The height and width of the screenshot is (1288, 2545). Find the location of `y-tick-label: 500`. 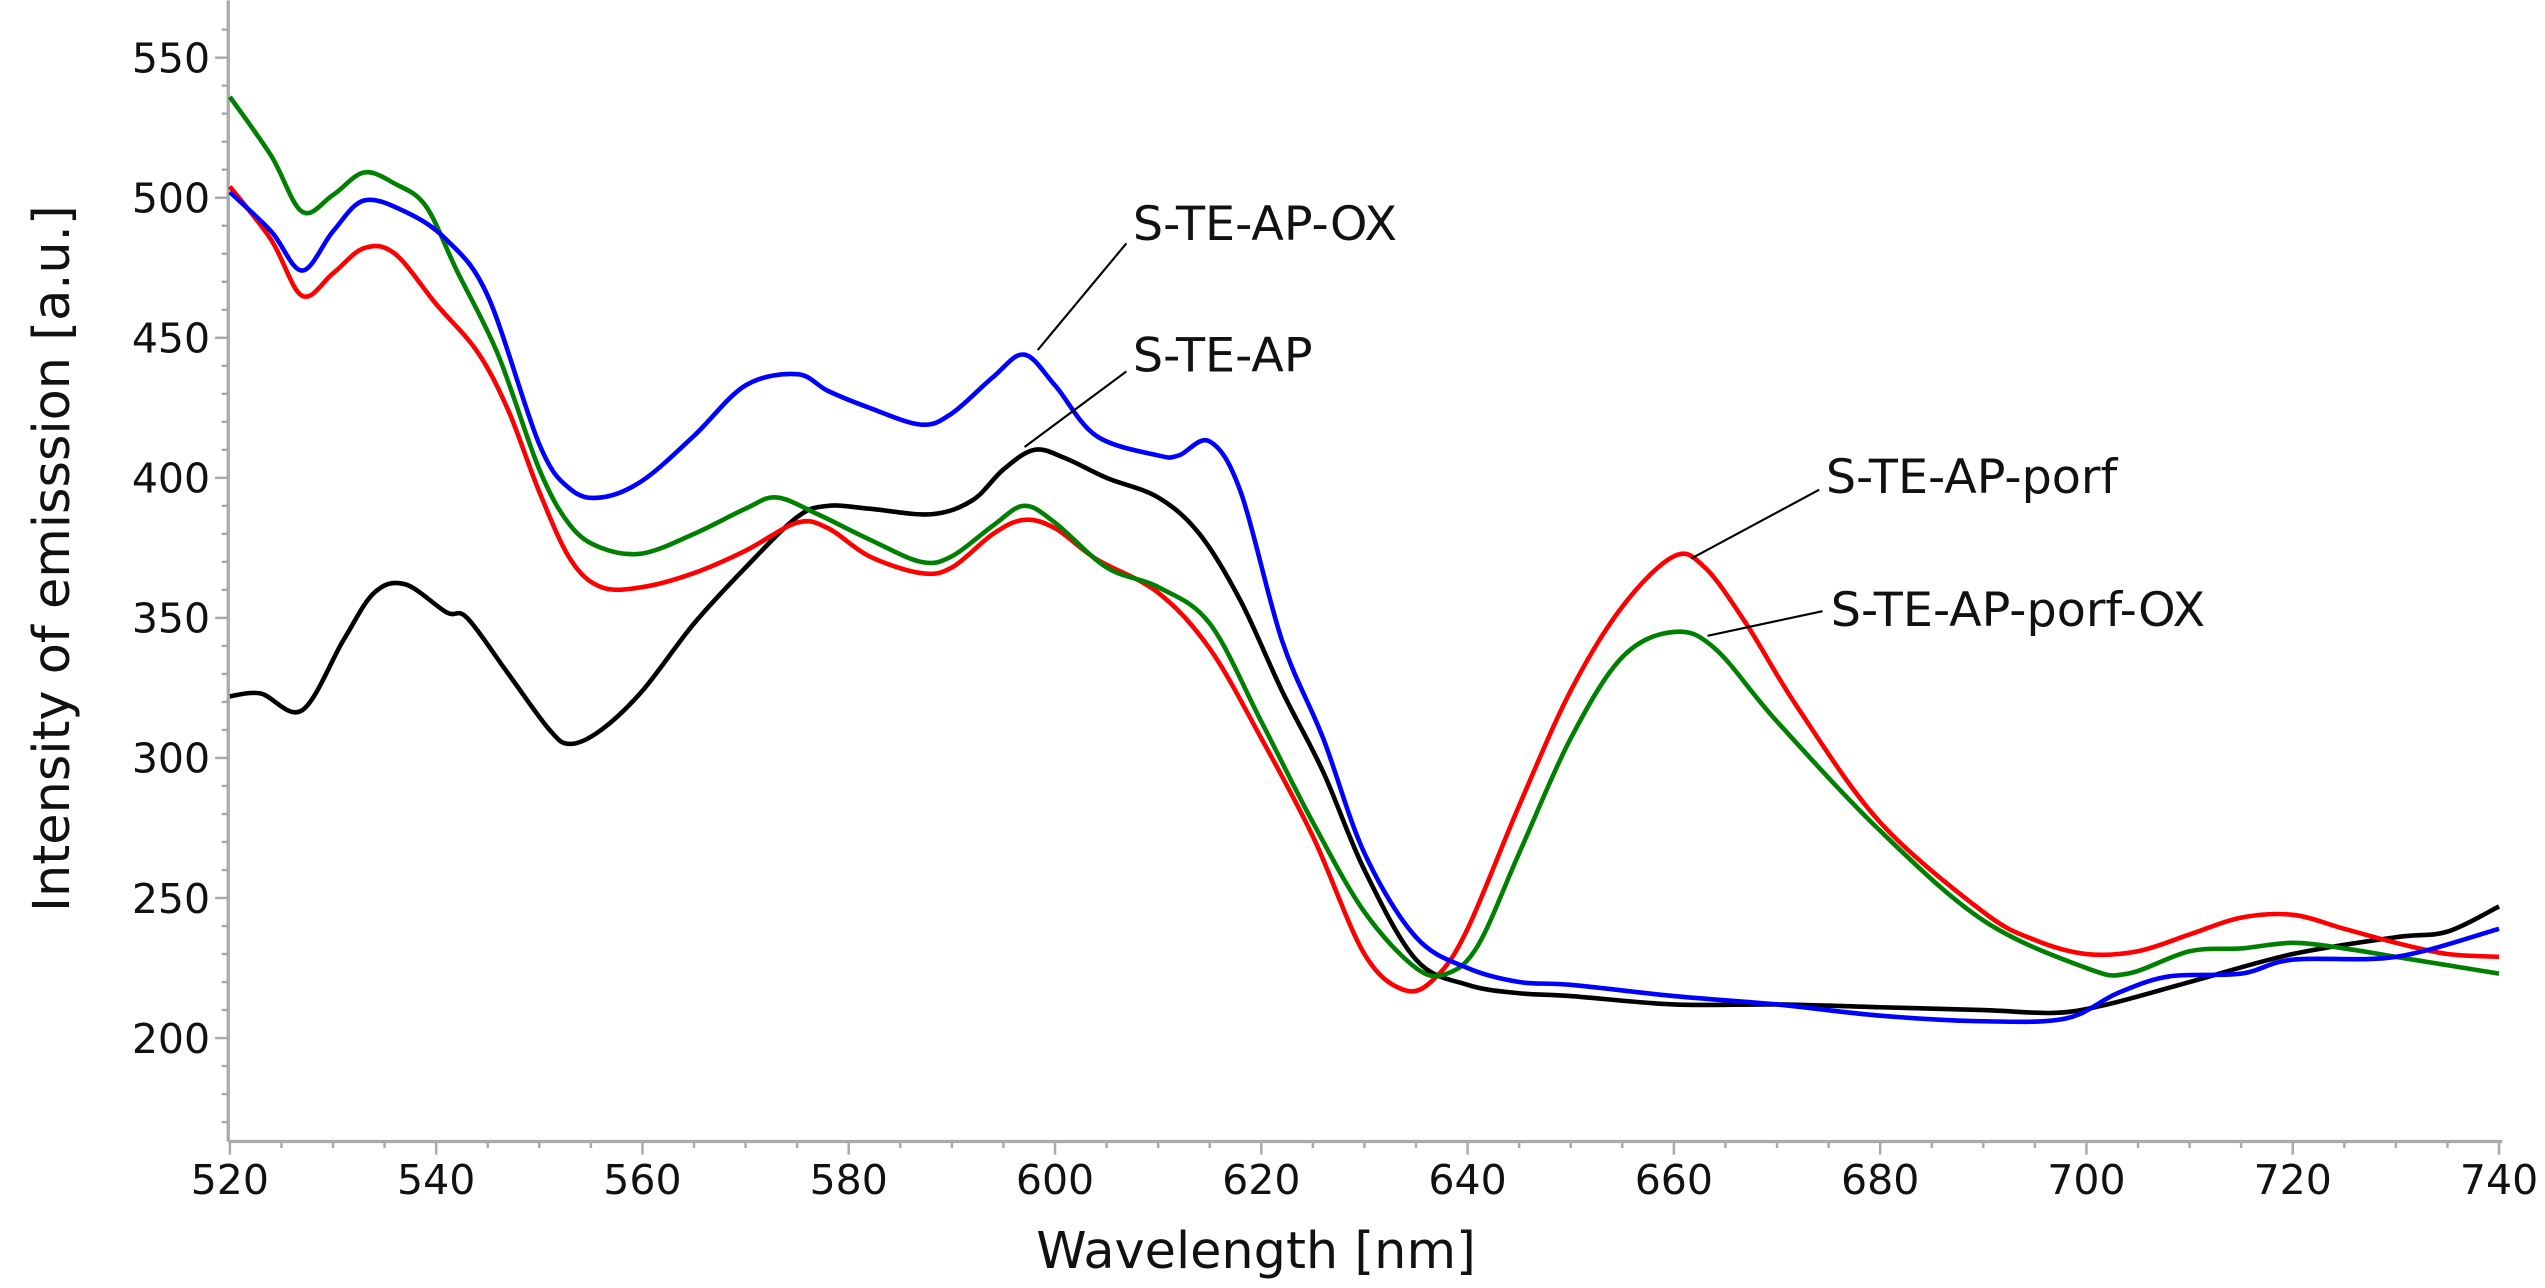

y-tick-label: 500 is located at coordinates (171, 198).